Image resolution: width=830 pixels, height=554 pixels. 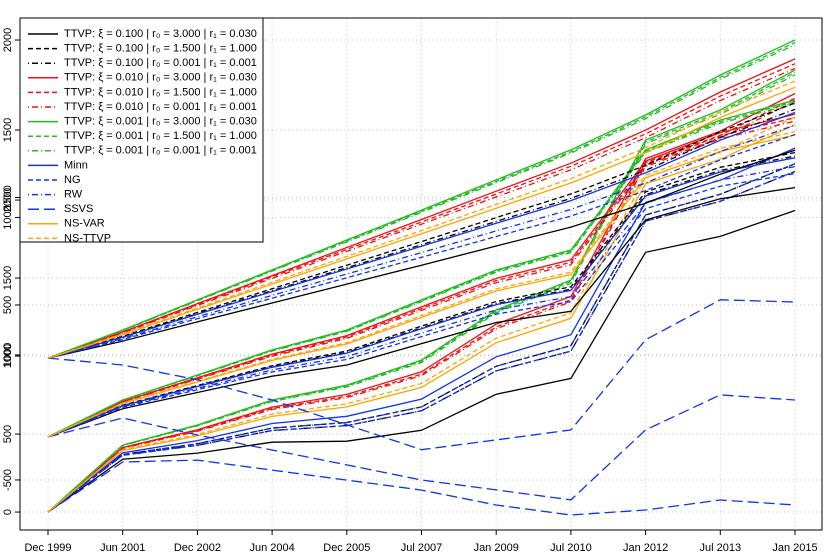 What do you see at coordinates (496, 548) in the screenshot?
I see `x-tick-label: Jan 2009` at bounding box center [496, 548].